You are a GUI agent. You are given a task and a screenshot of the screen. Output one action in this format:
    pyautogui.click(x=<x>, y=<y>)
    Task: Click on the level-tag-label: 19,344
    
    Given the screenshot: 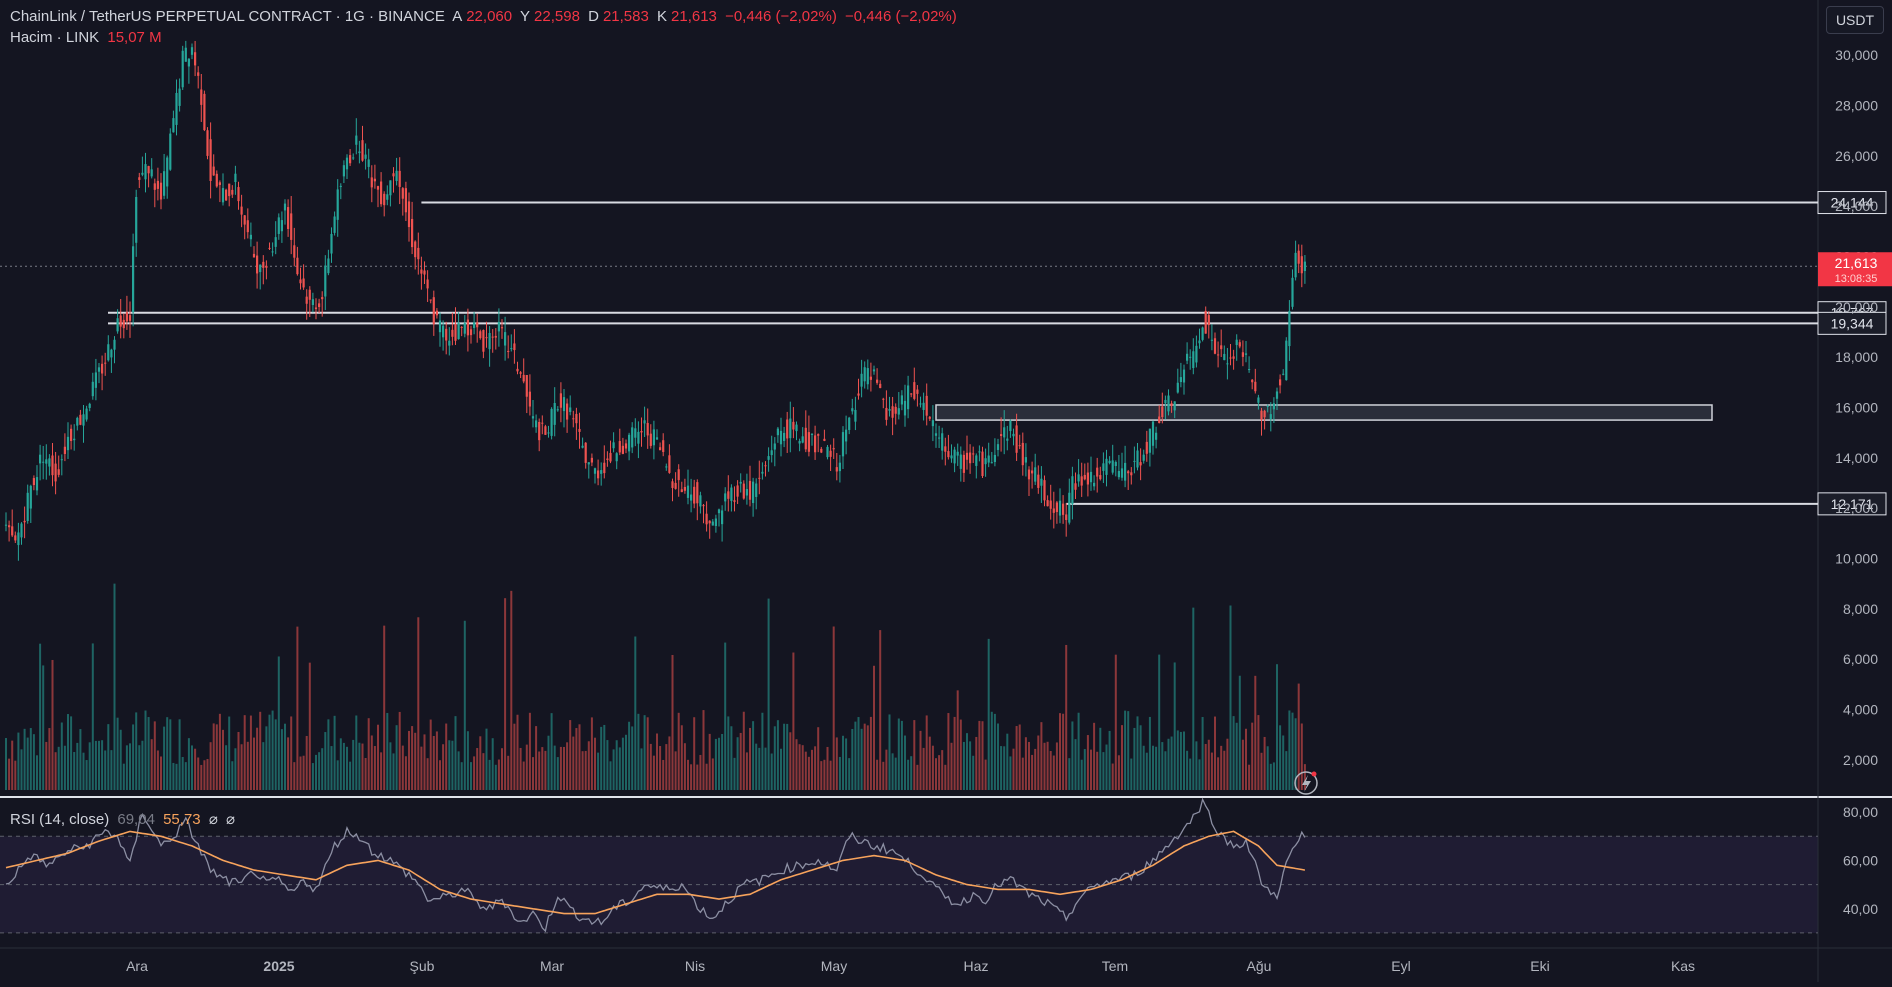 What is the action you would take?
    pyautogui.click(x=1852, y=323)
    